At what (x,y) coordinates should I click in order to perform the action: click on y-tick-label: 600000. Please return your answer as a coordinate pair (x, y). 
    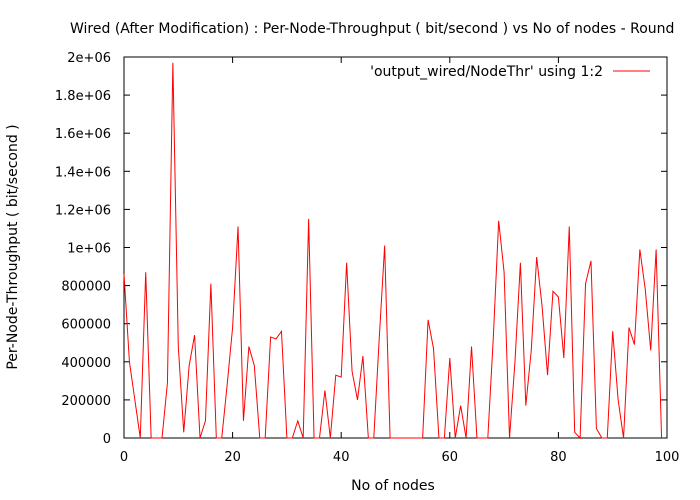
    Looking at the image, I should click on (86, 325).